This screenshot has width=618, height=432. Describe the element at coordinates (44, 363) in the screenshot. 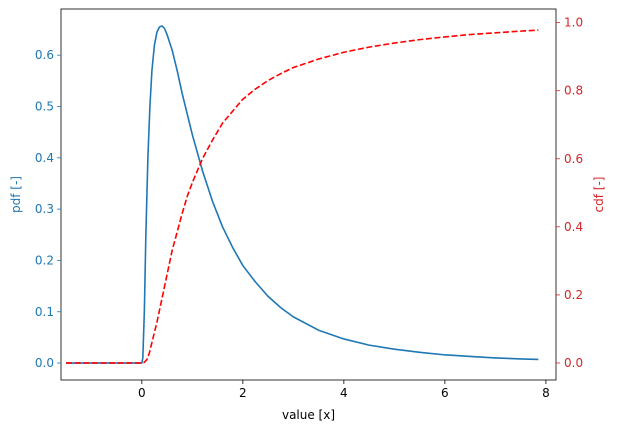

I see `left-y-tick-label: 0.0` at that location.